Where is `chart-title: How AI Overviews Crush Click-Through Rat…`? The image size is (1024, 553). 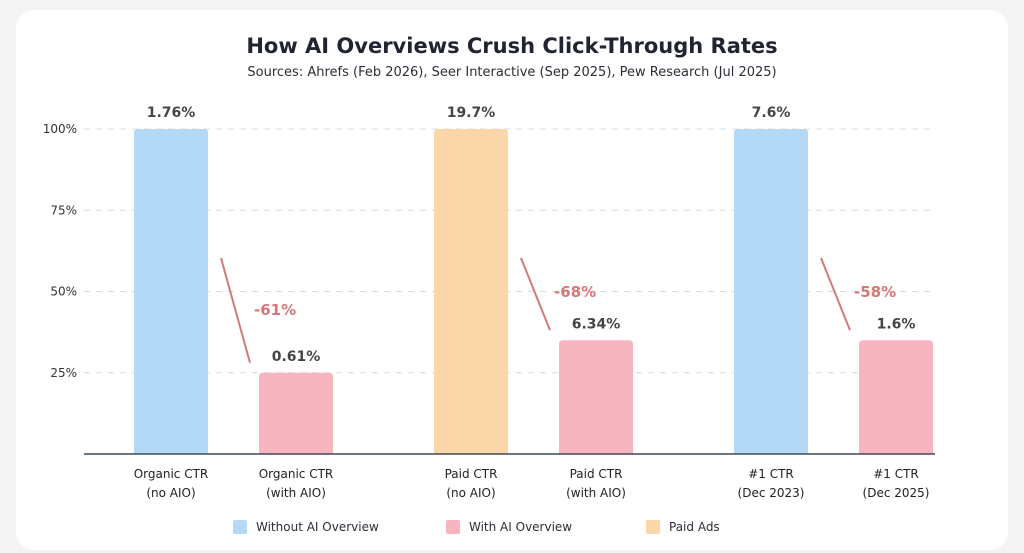
chart-title: How AI Overviews Crush Click-Through Rat… is located at coordinates (512, 46).